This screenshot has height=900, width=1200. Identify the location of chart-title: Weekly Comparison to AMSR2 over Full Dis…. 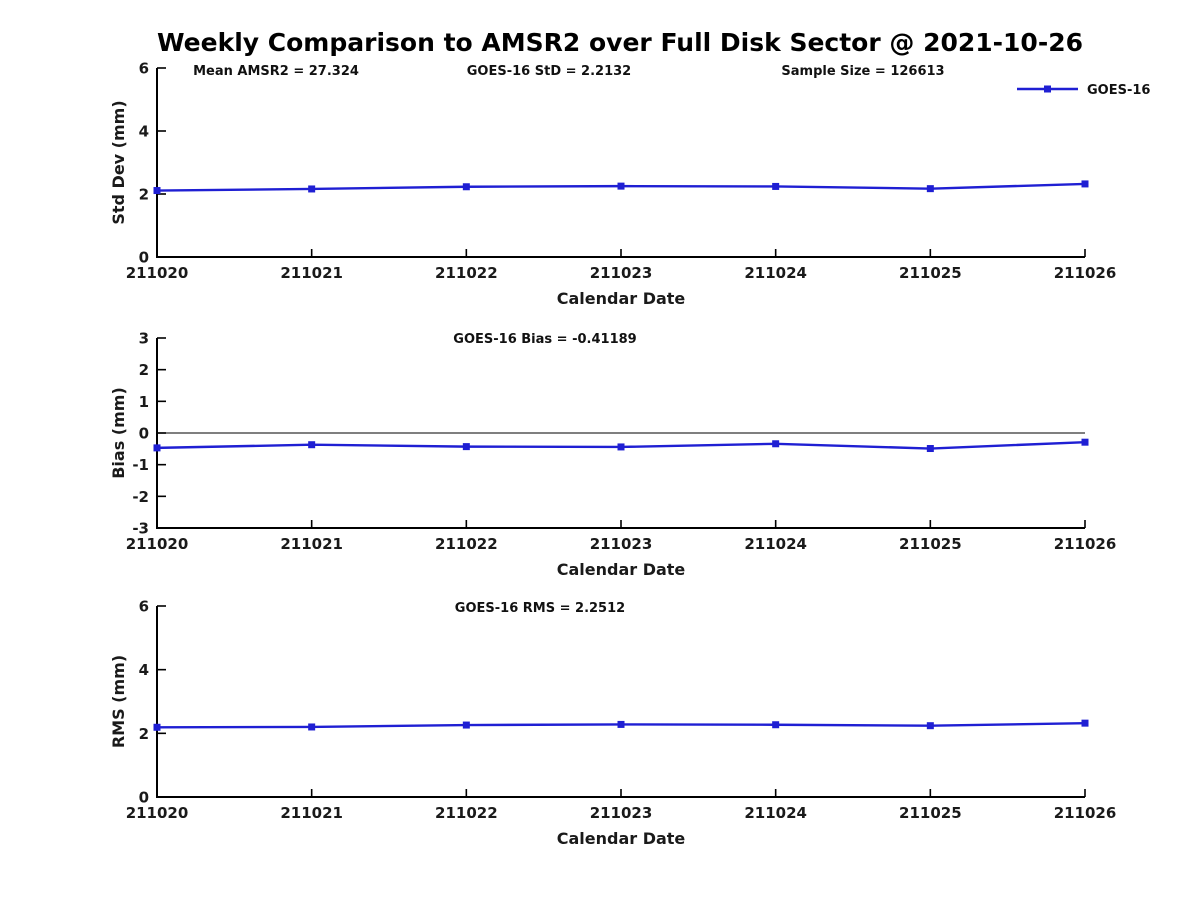
(619, 42).